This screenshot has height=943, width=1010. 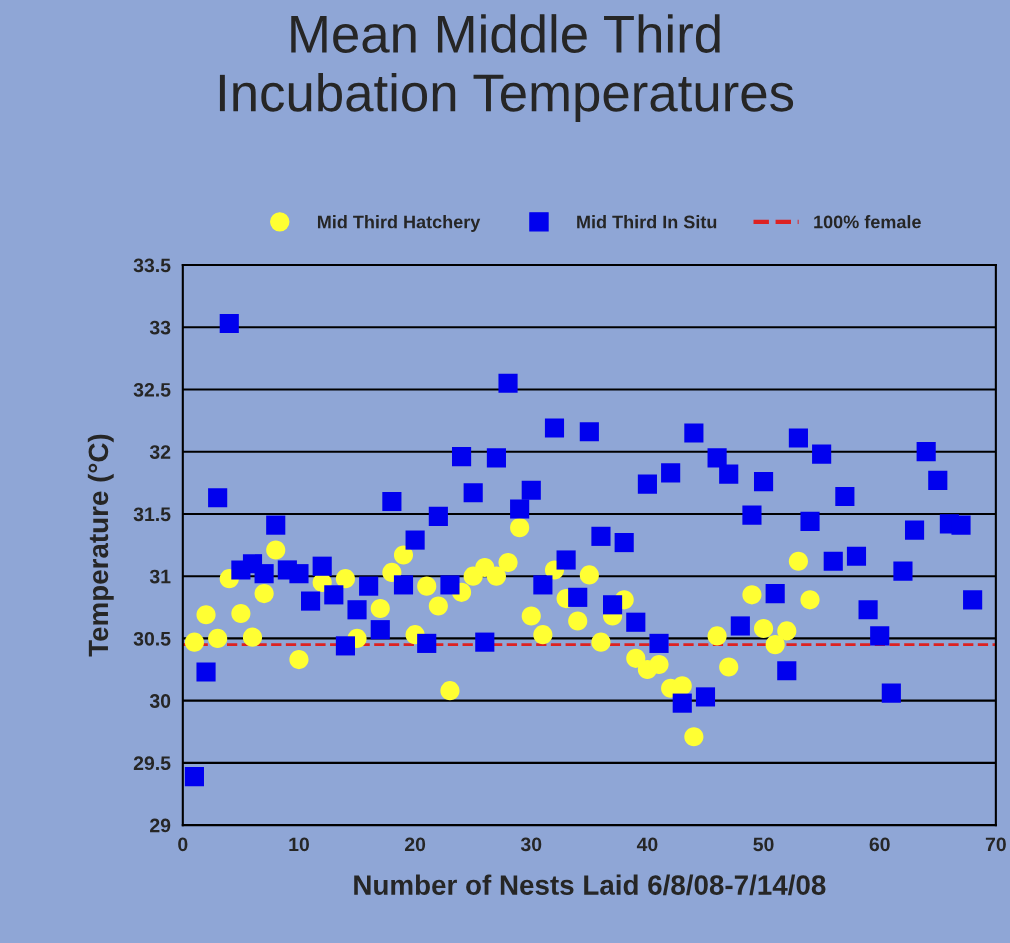 What do you see at coordinates (399, 223) in the screenshot?
I see `legend-label: Mid Third Hatchery` at bounding box center [399, 223].